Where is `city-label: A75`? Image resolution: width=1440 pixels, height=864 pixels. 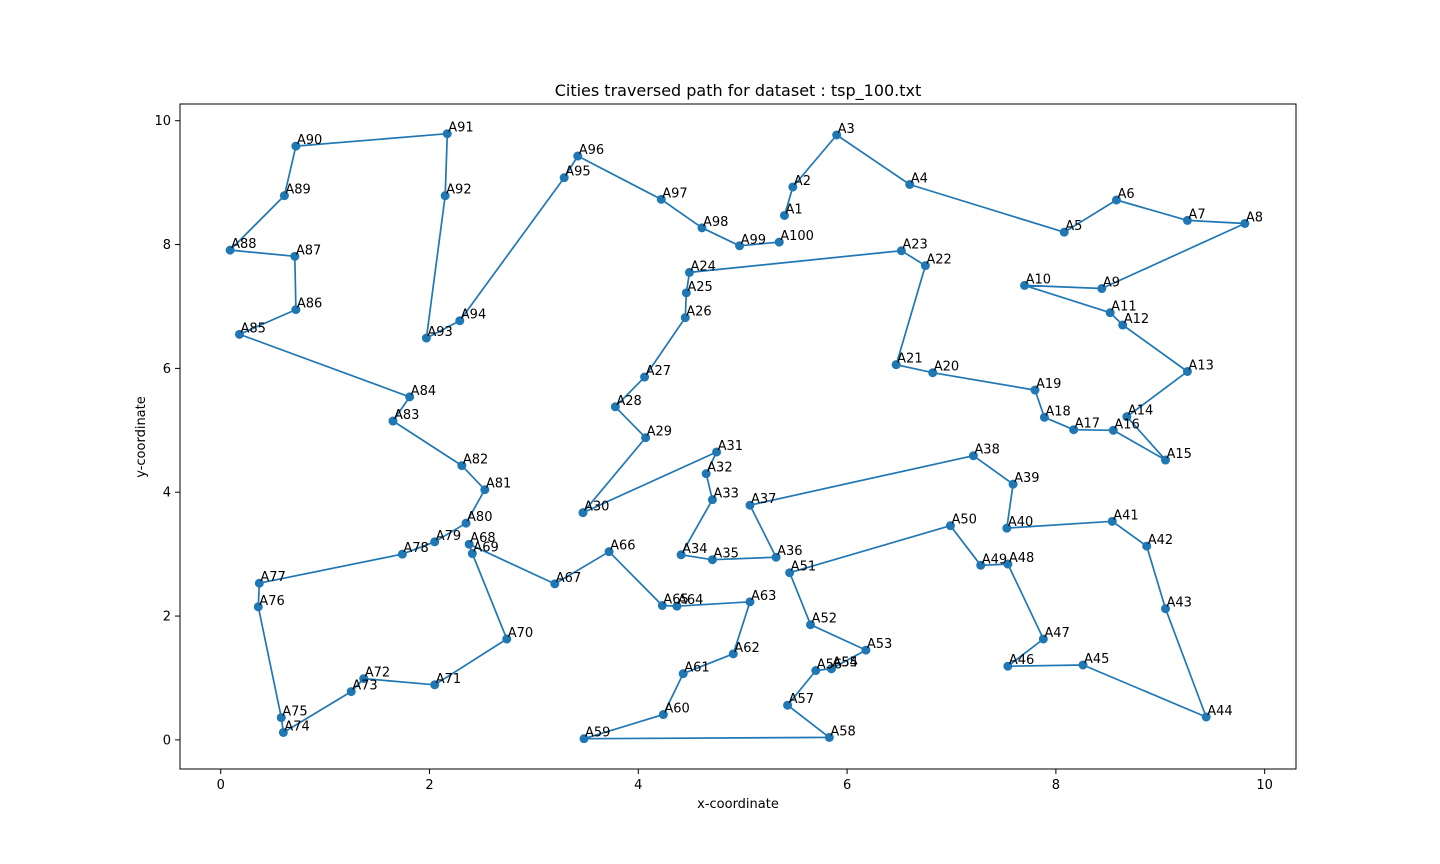
city-label: A75 is located at coordinates (294, 712).